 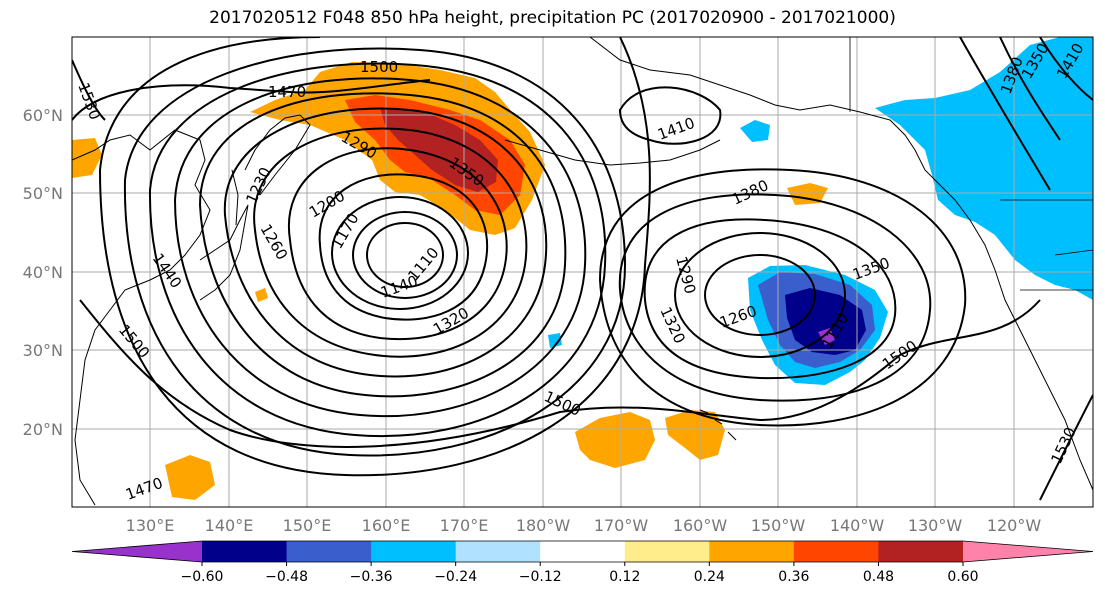 I want to click on lon-label: 150°E, so click(x=307, y=525).